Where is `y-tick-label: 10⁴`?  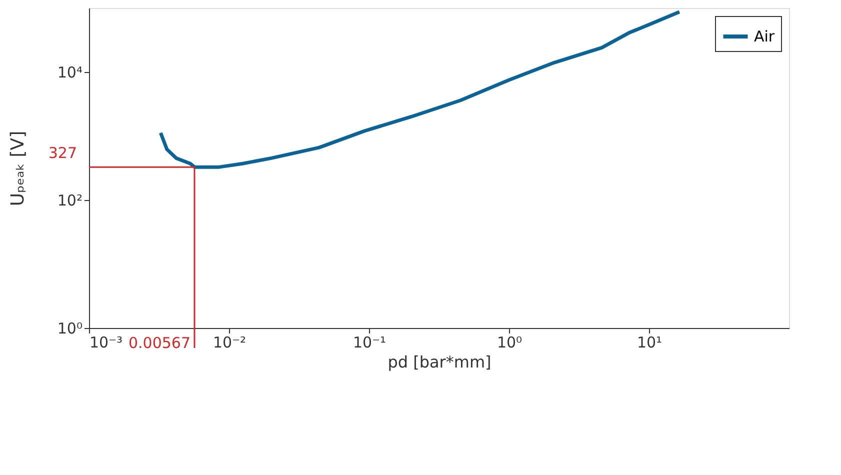 y-tick-label: 10⁴ is located at coordinates (69, 73).